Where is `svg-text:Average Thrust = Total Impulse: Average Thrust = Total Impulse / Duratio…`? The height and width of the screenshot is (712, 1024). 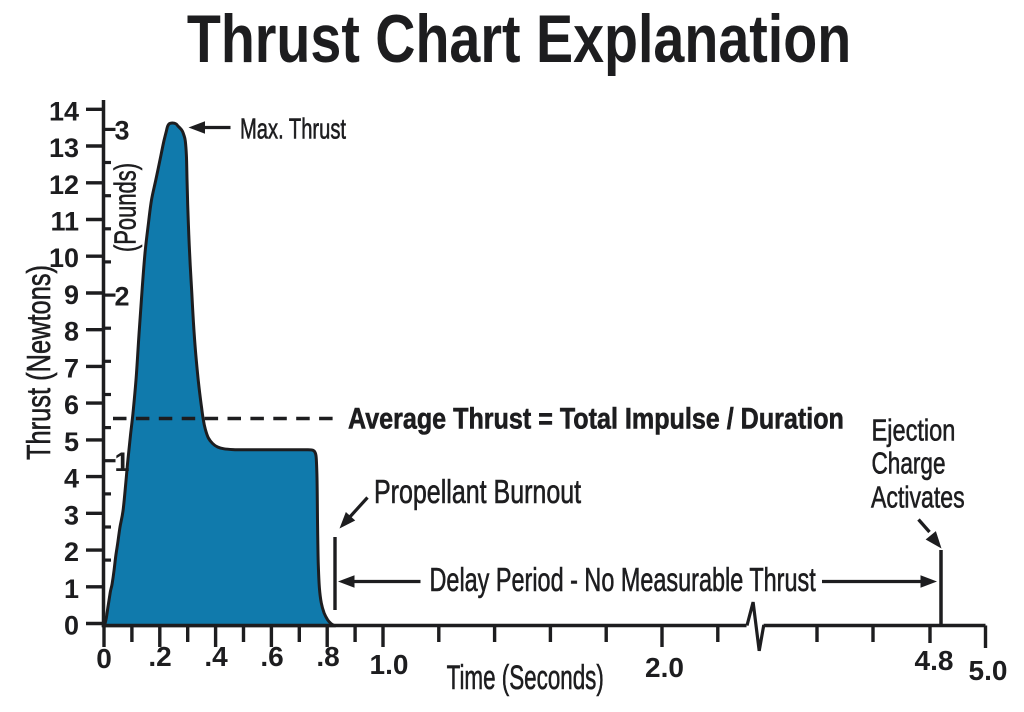 svg-text:Average Thrust = Total Impulse: Average Thrust = Total Impulse / Duratio… is located at coordinates (596, 418).